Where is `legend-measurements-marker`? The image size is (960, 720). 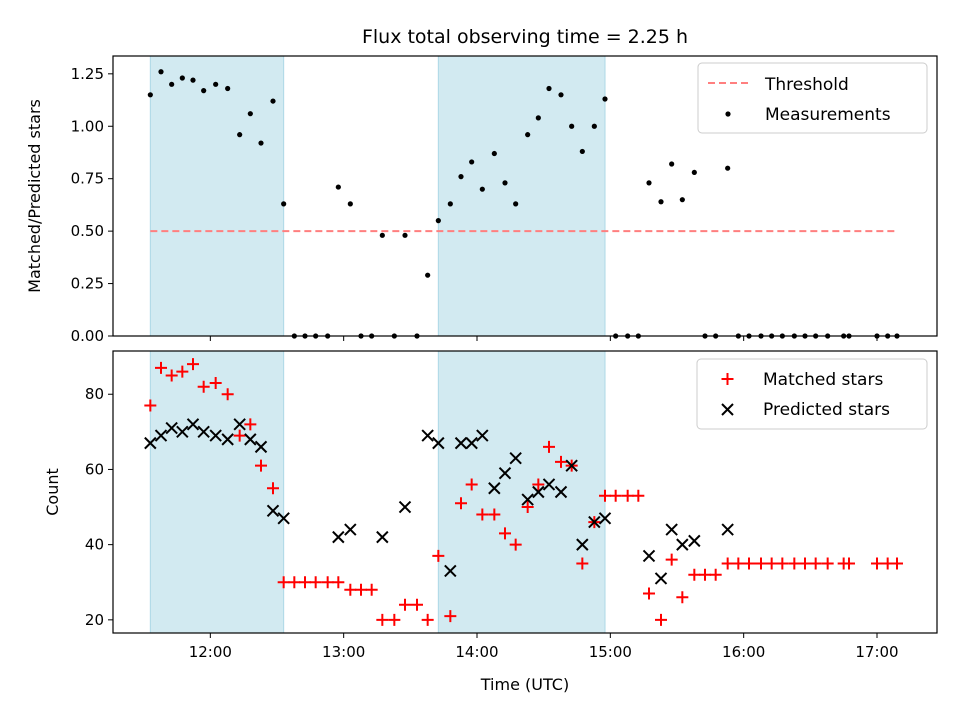 legend-measurements-marker is located at coordinates (728, 114).